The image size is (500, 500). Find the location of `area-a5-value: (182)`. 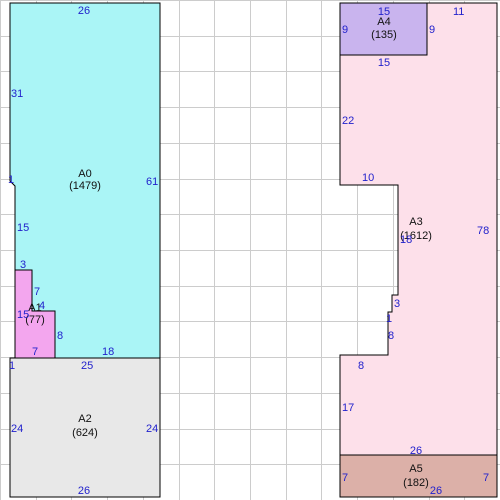

area-a5-value: (182) is located at coordinates (416, 483).